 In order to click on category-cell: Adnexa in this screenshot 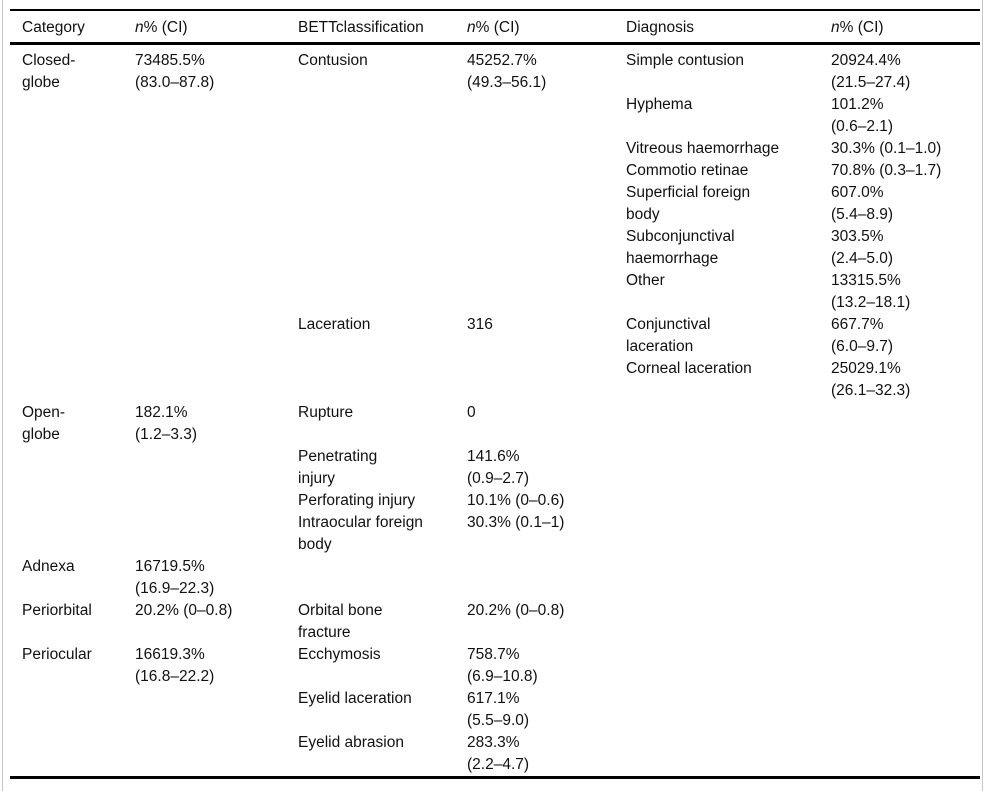, I will do `click(48, 566)`.